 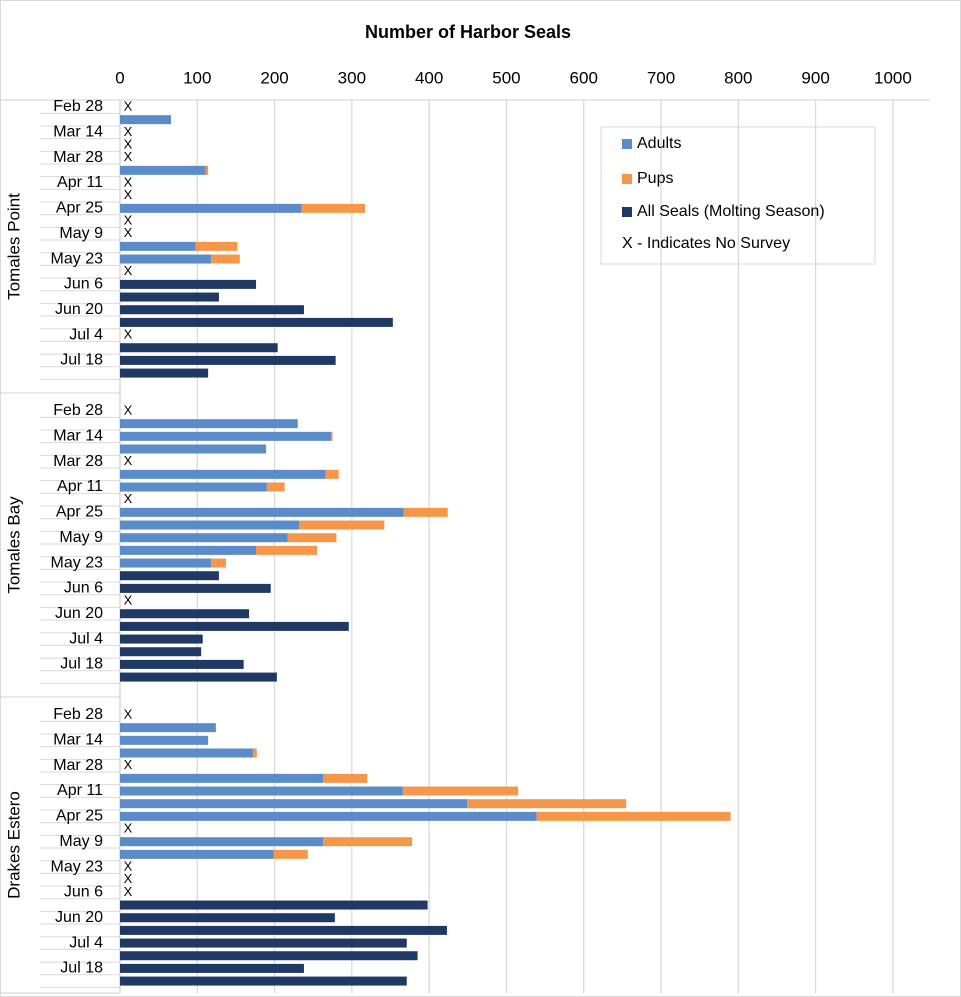 I want to click on x-tick-label: 800, so click(x=738, y=77).